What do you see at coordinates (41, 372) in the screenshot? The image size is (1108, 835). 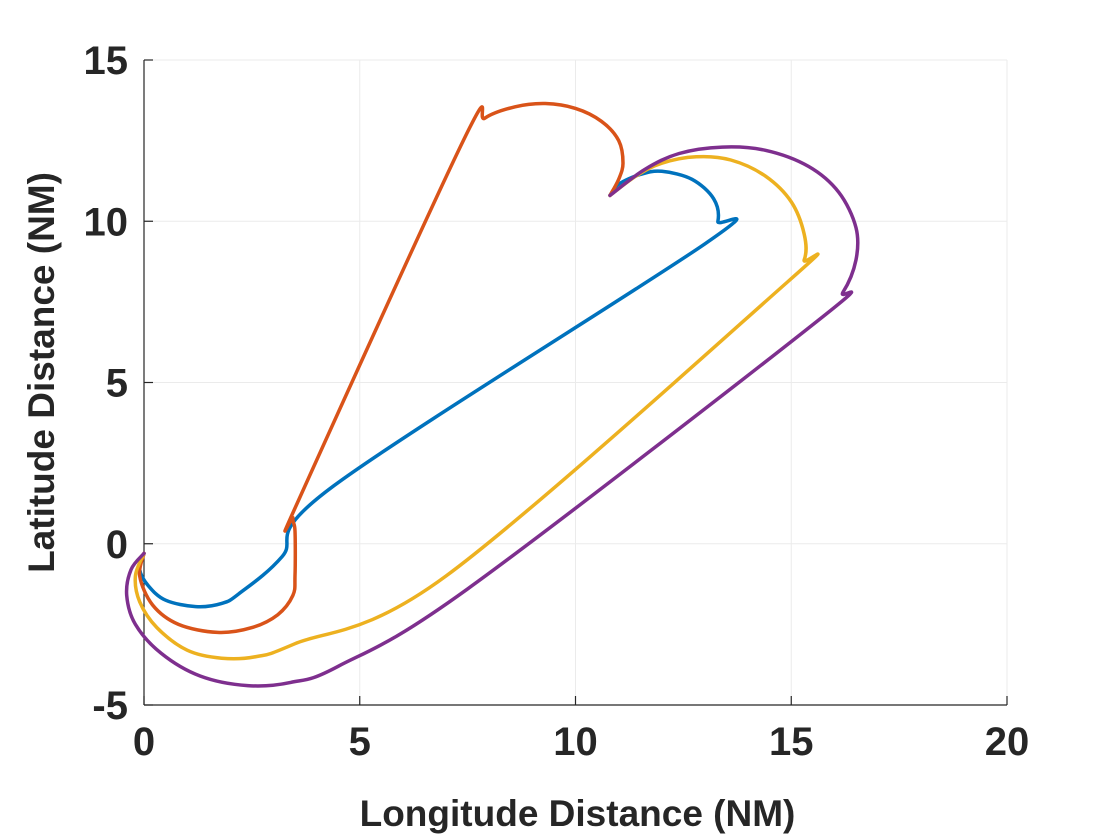 I see `y-axis-label: Latitude Distance (NM)` at bounding box center [41, 372].